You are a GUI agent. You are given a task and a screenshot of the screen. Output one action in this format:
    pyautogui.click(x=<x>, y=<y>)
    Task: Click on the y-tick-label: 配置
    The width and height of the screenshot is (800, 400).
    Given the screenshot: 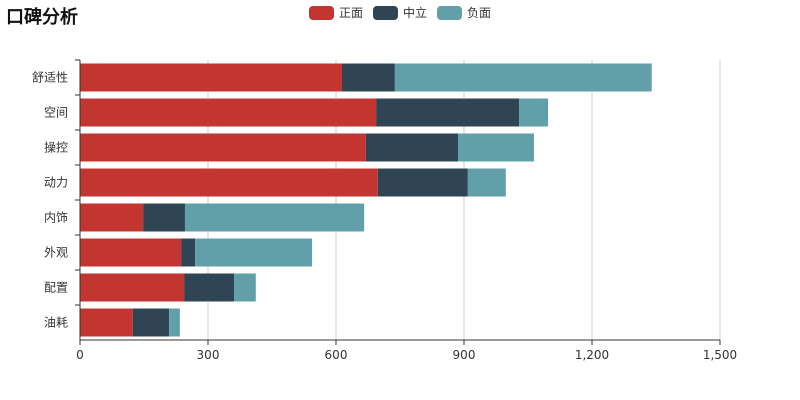 What is the action you would take?
    pyautogui.click(x=56, y=288)
    